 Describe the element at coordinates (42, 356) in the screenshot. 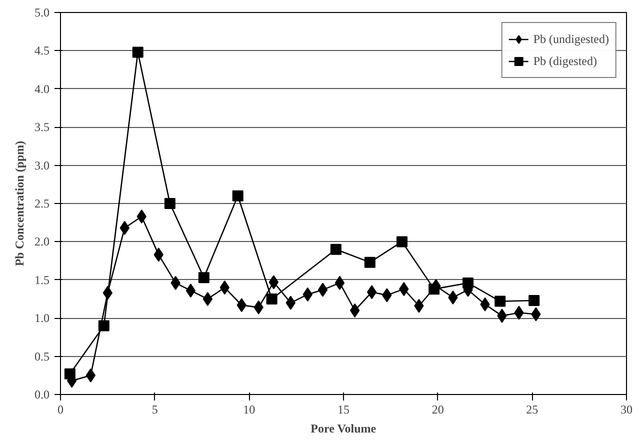

I see `y-tick-label: 0.5` at that location.